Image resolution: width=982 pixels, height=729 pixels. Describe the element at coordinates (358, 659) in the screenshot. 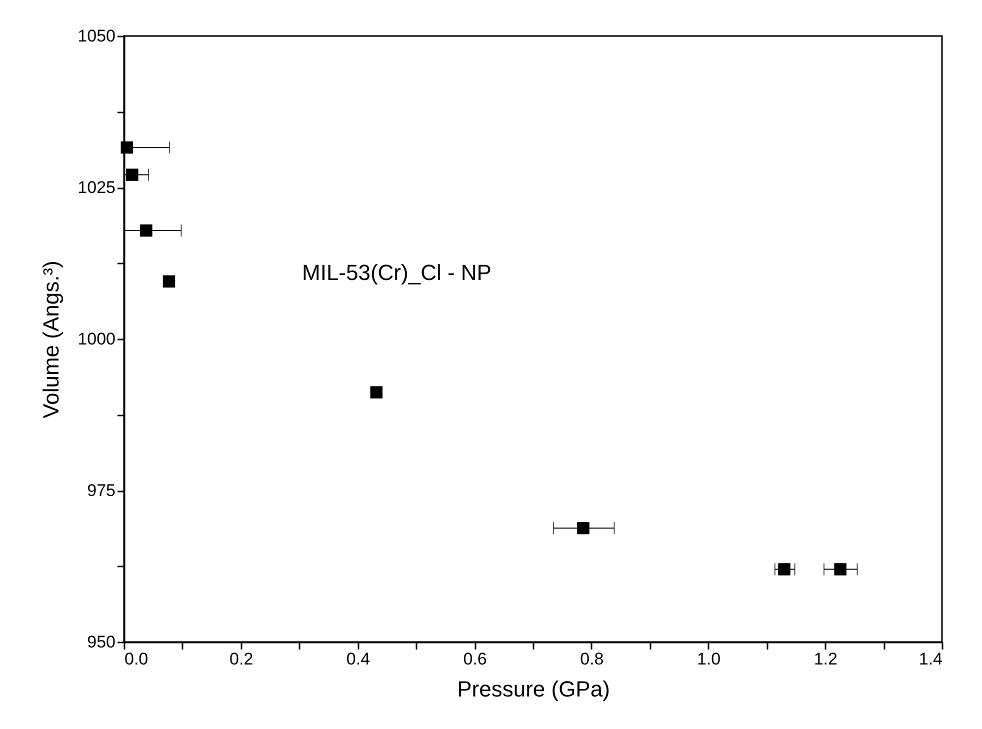

I see `x-tick-label: 0.4` at that location.